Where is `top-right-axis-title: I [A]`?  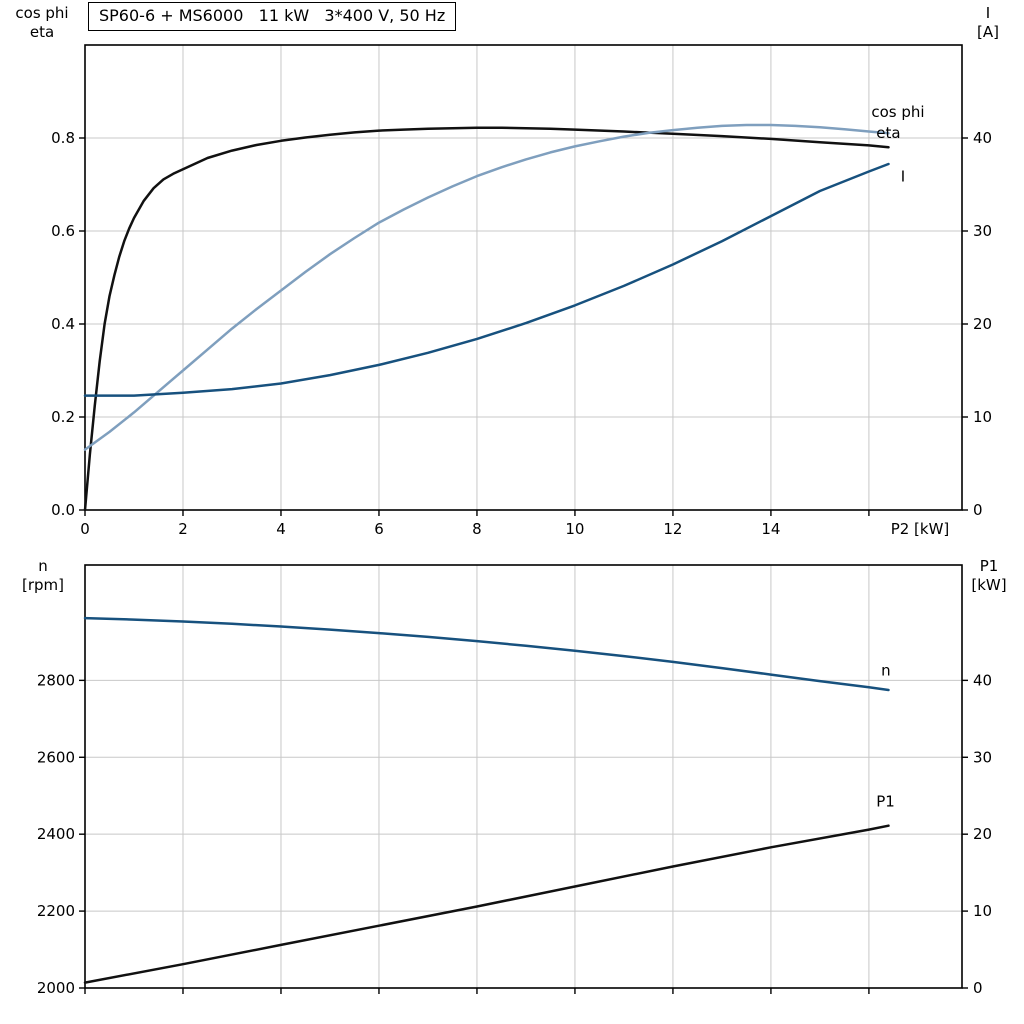
top-right-axis-title: I [A] is located at coordinates (988, 23).